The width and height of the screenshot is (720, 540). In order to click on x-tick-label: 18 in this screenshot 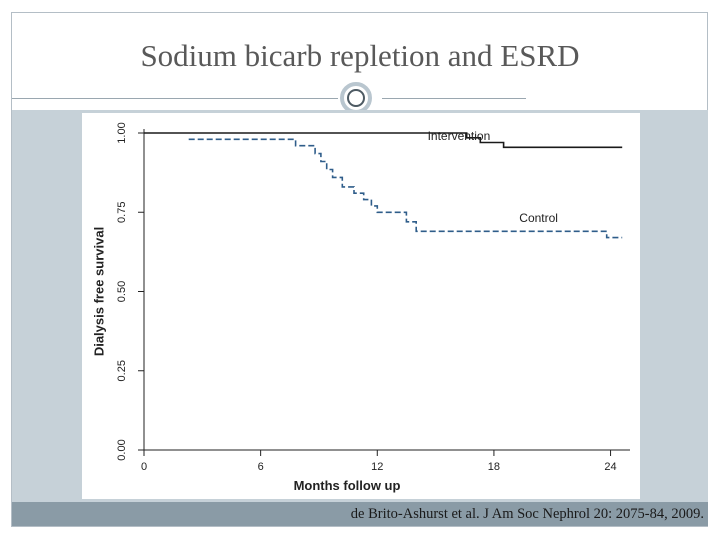, I will do `click(494, 467)`.